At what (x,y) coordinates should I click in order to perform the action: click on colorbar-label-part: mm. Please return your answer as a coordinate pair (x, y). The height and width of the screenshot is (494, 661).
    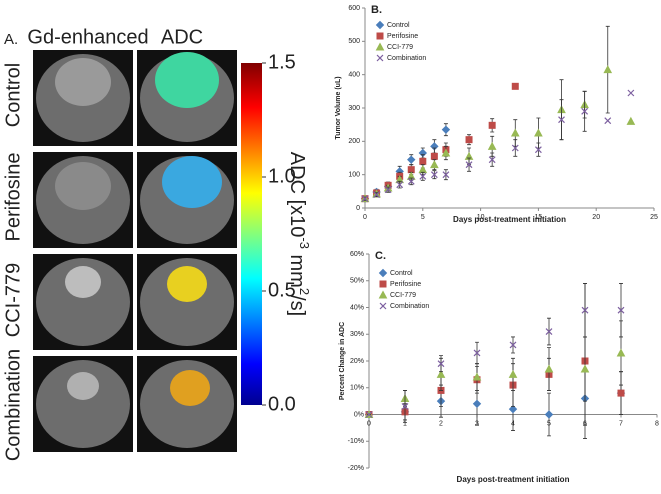
    Looking at the image, I should click on (297, 268).